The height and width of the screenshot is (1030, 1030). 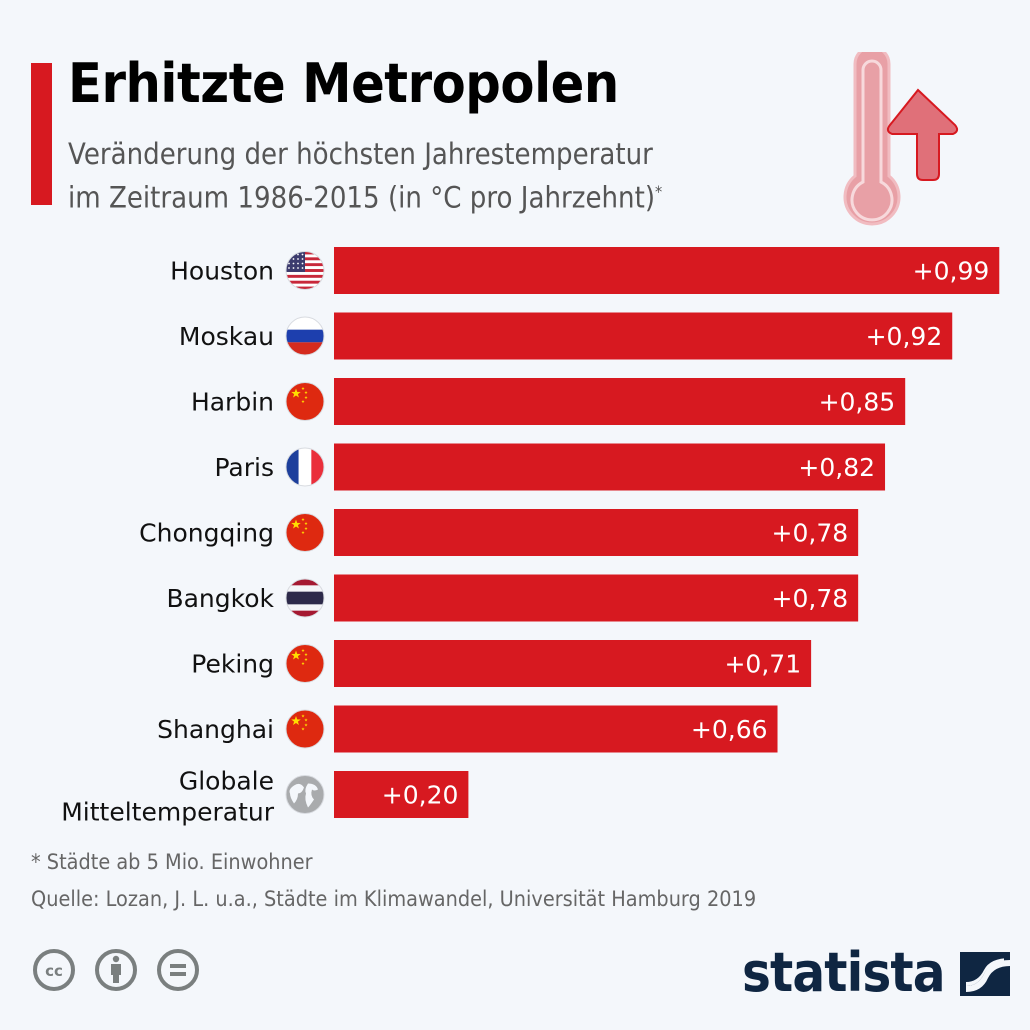 What do you see at coordinates (762, 664) in the screenshot?
I see `bar-value-label: +0,71` at bounding box center [762, 664].